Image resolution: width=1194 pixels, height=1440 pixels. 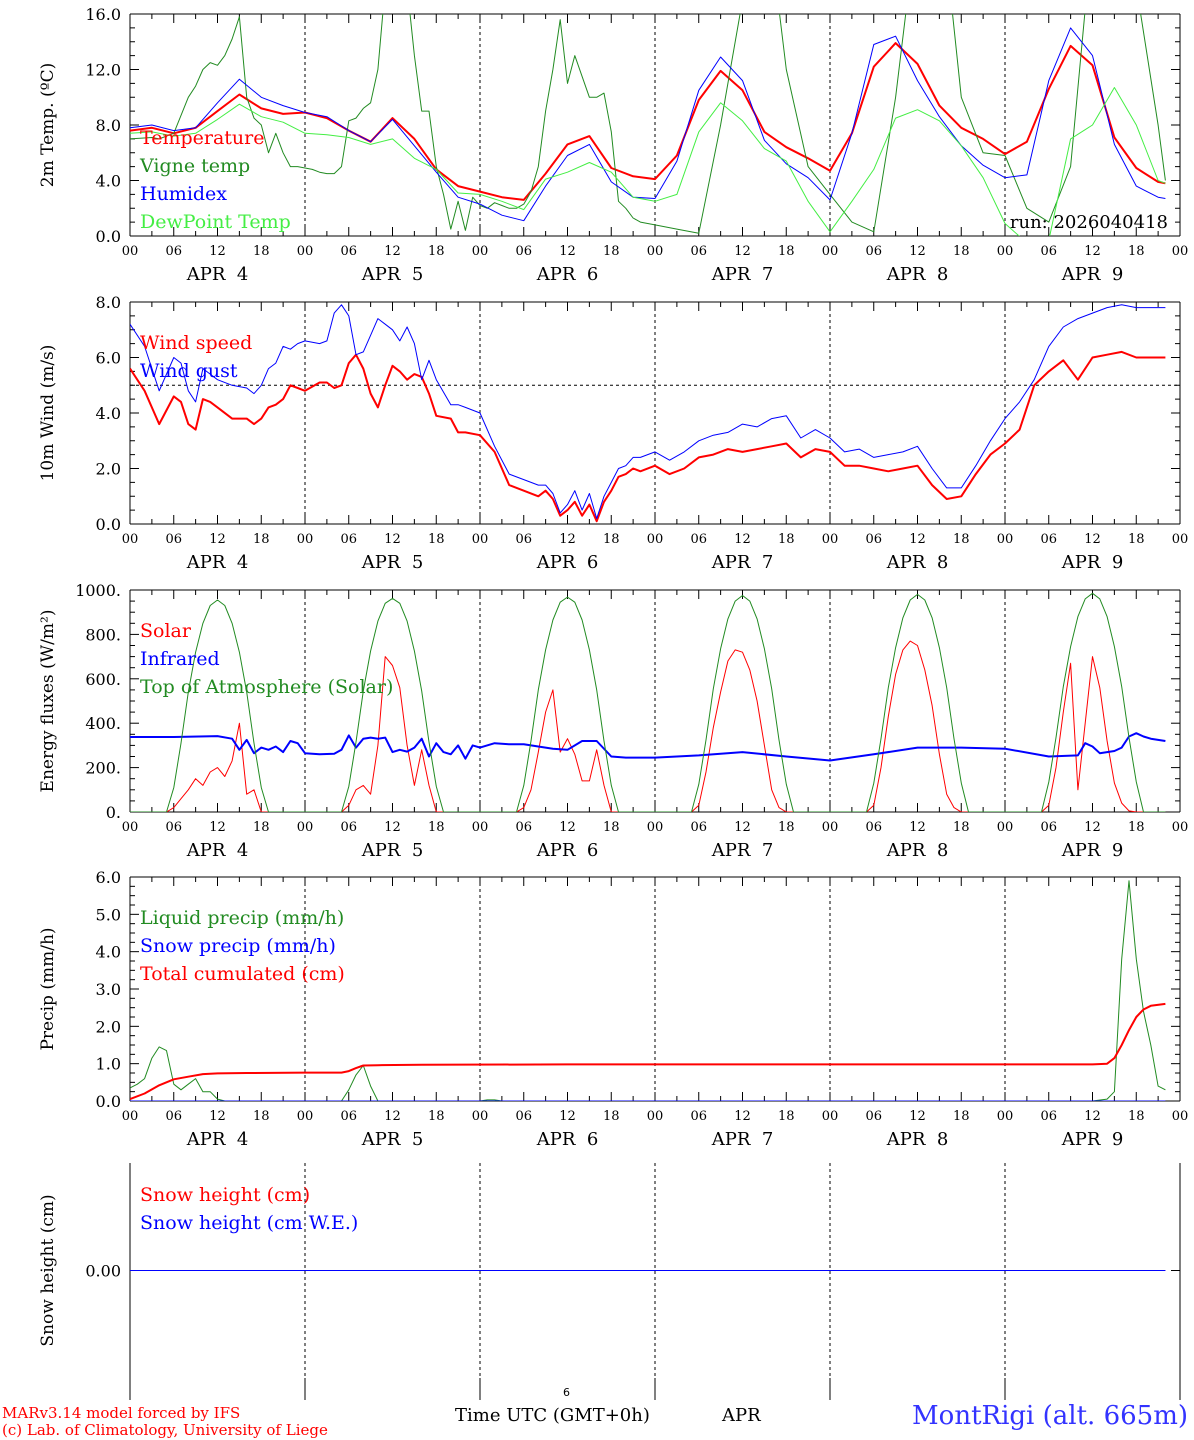 I want to click on precip-legend-entry: Total cumulated (cm), so click(x=242, y=974).